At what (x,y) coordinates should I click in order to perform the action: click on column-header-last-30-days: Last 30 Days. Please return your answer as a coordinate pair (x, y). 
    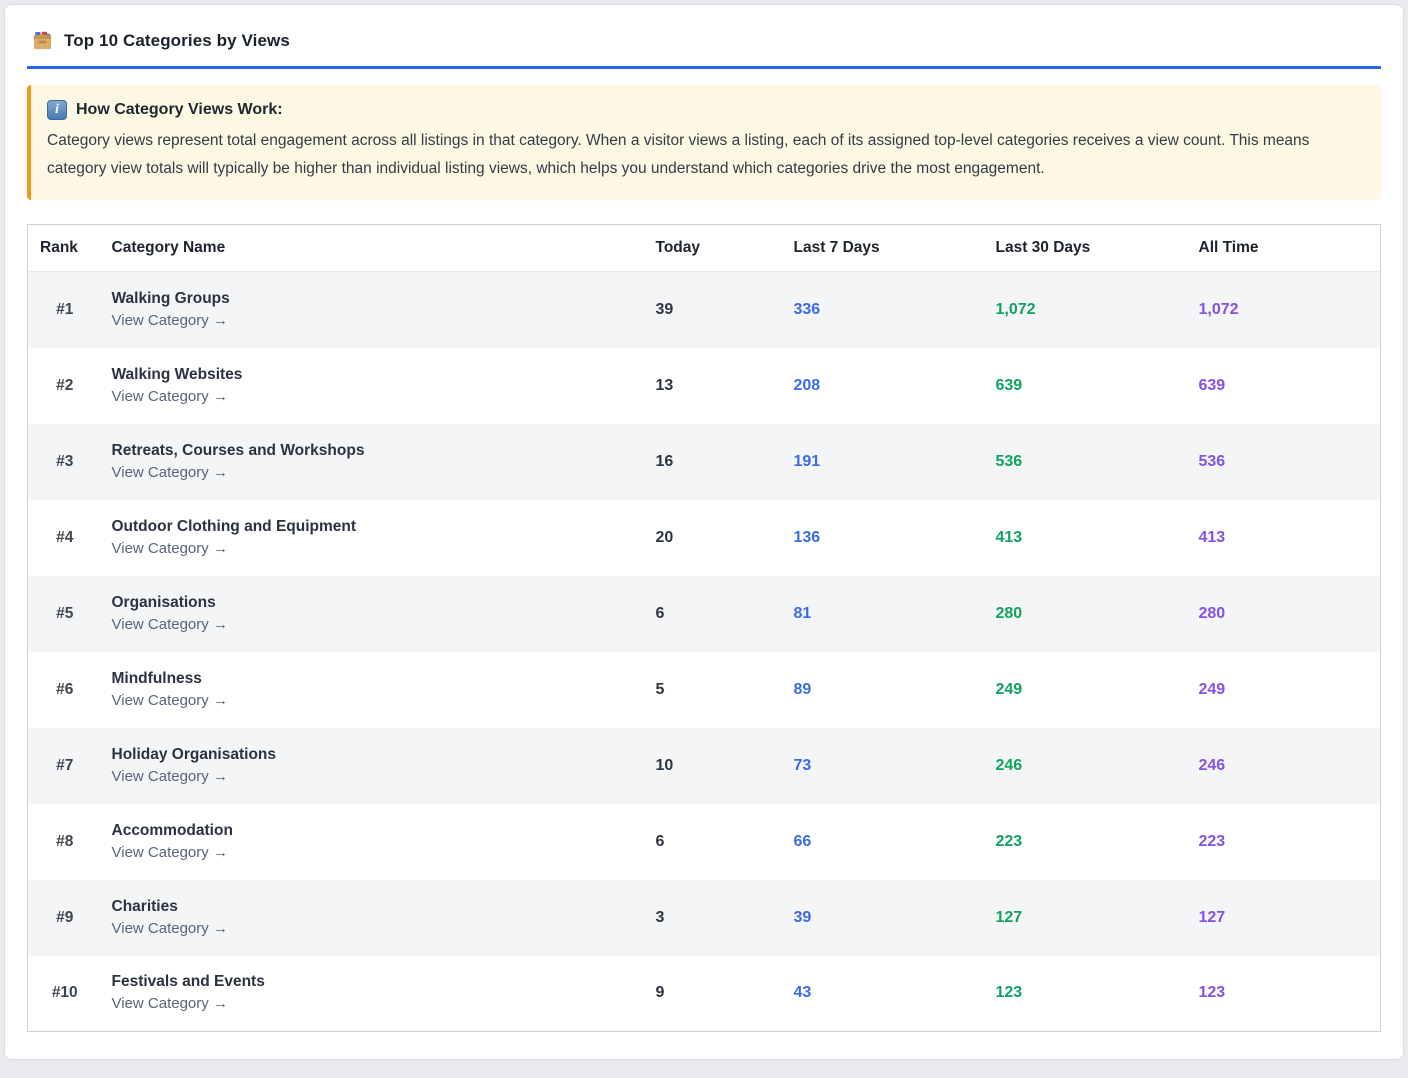
    Looking at the image, I should click on (1087, 248).